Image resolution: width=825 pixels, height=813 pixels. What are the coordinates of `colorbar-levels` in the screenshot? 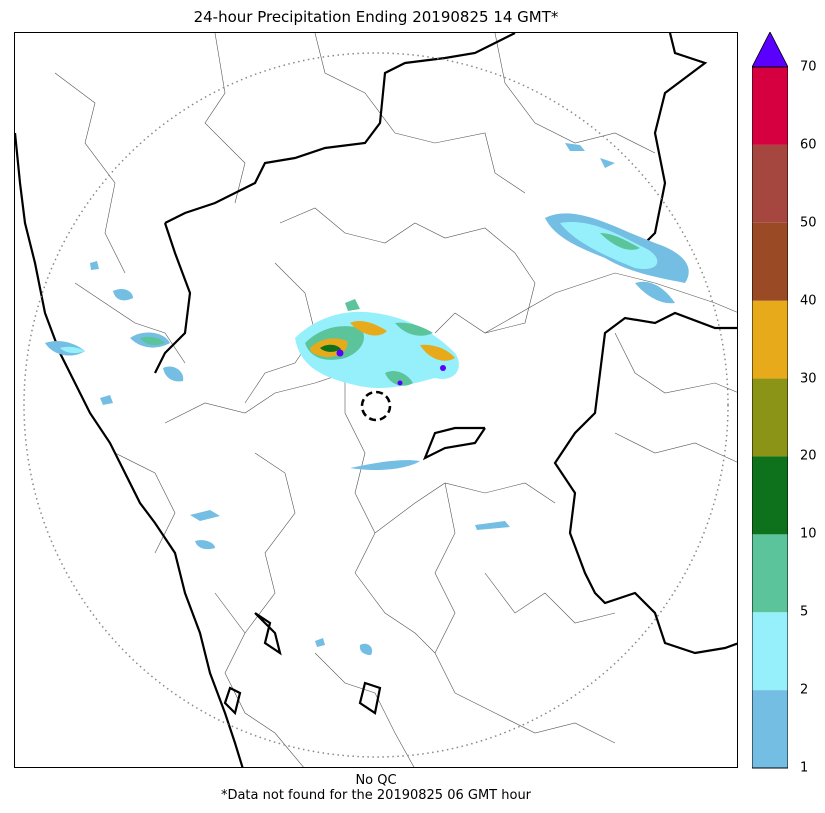 It's located at (770, 417).